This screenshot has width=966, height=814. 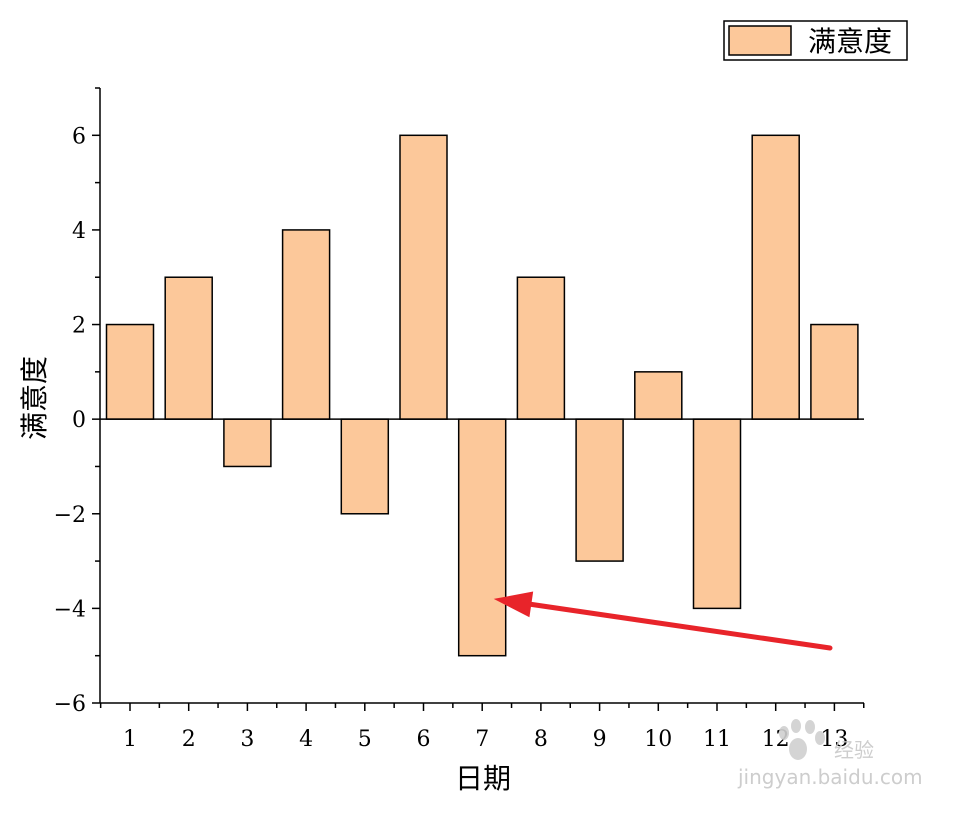 What do you see at coordinates (79, 231) in the screenshot?
I see `y-tick-label: 4` at bounding box center [79, 231].